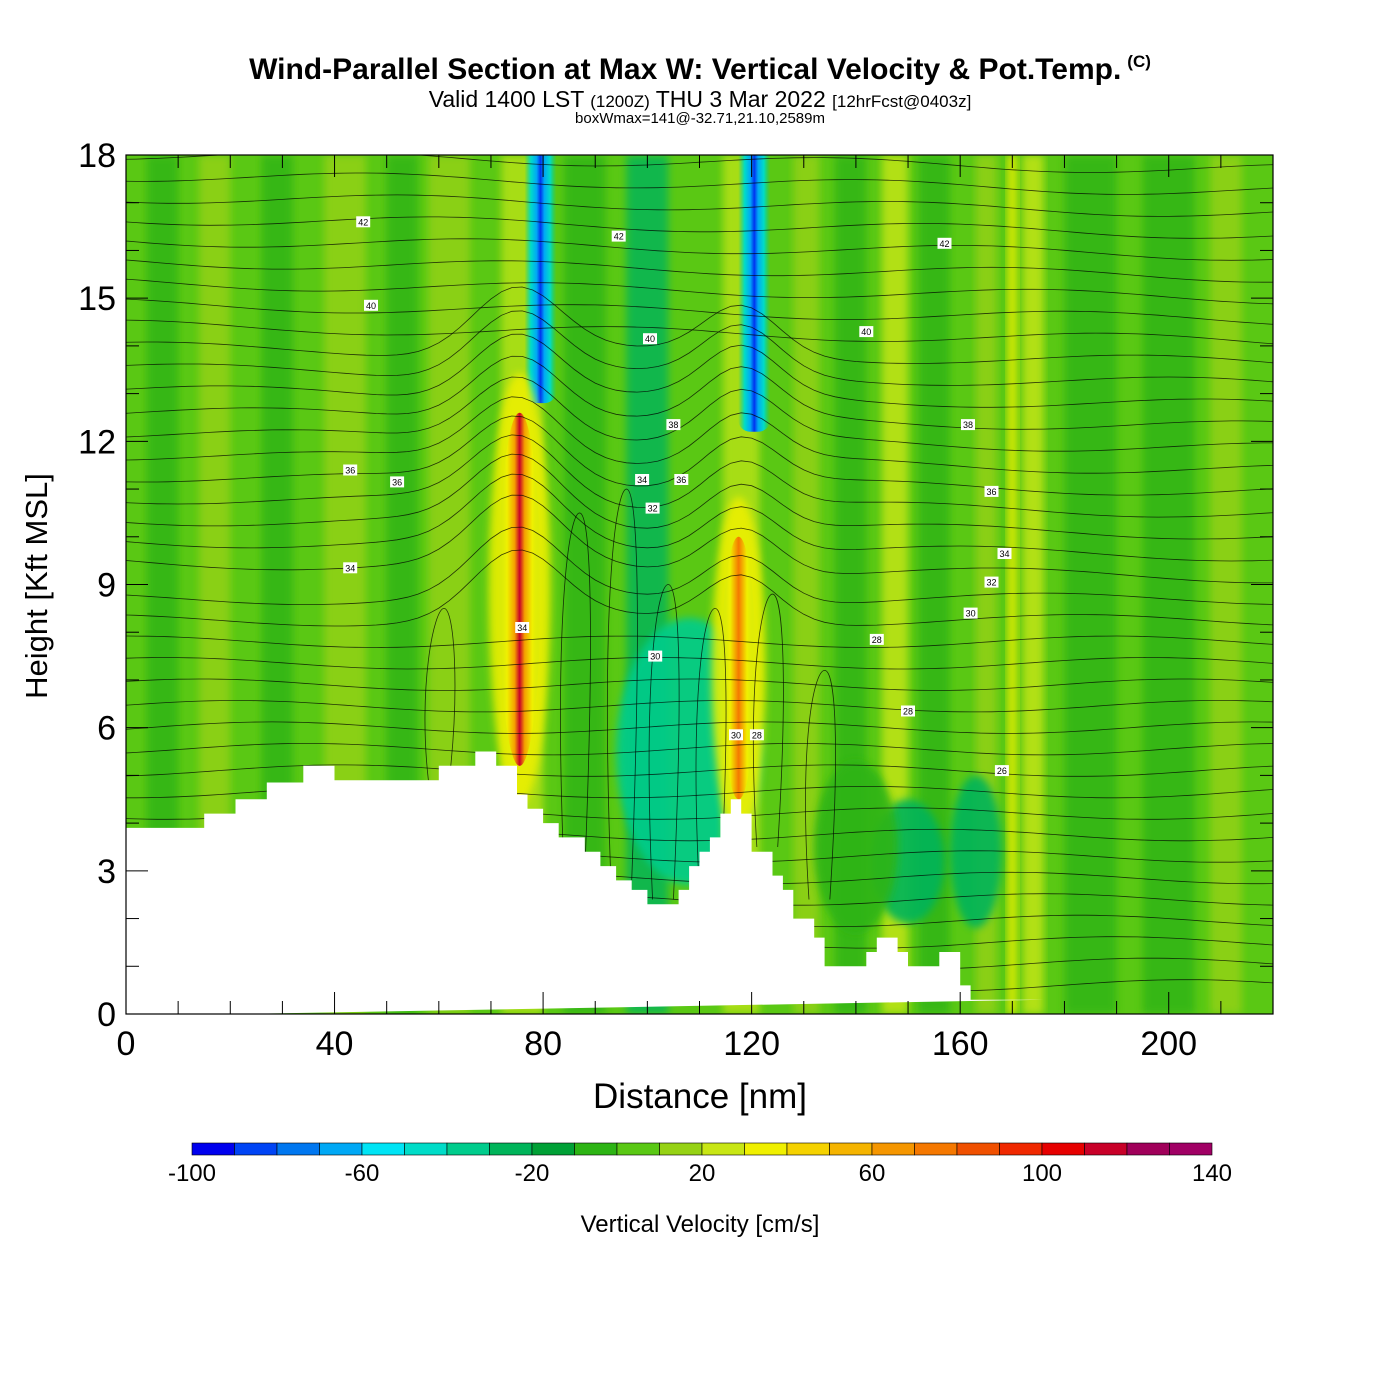  What do you see at coordinates (620, 101) in the screenshot?
I see `valid-utc: (1200Z)` at bounding box center [620, 101].